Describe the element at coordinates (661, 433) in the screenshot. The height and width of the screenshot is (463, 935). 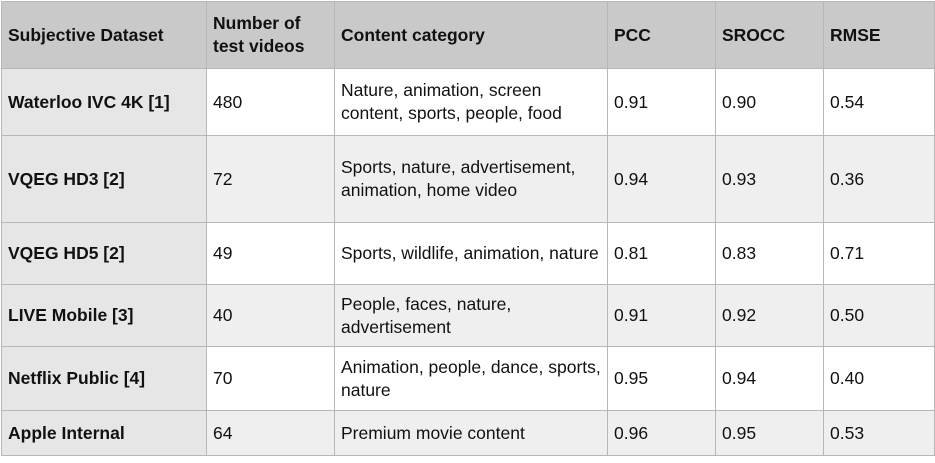
I see `pcc-cell: 0.96` at that location.